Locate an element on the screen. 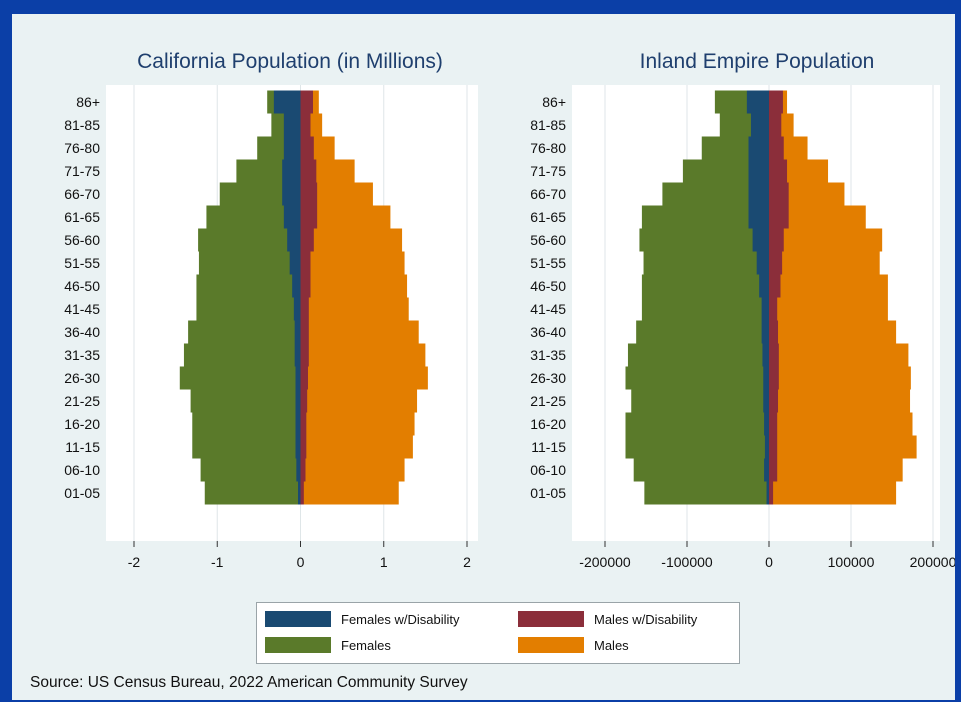  age-group-label: 86+ is located at coordinates (554, 102).